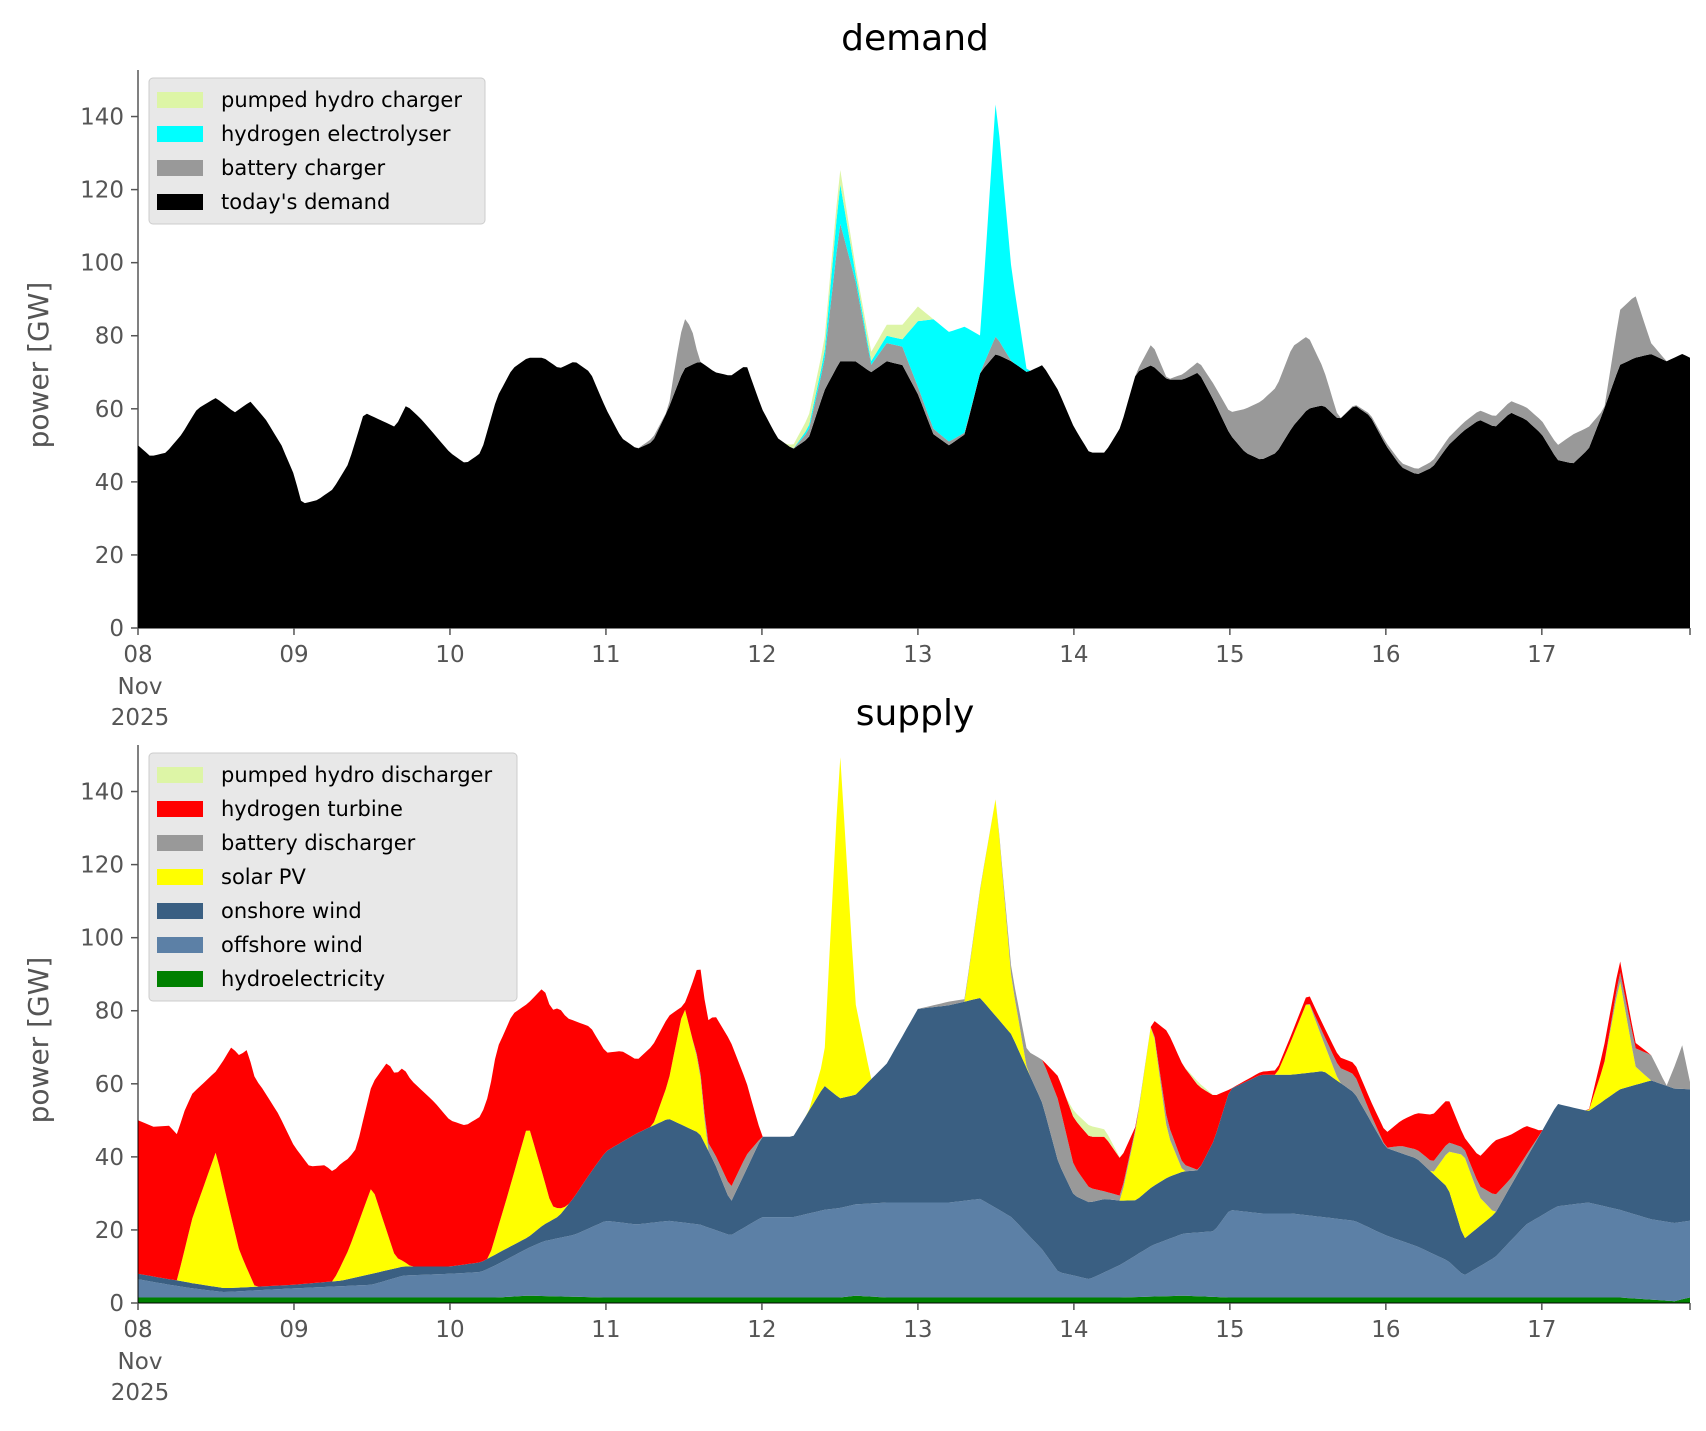 The width and height of the screenshot is (1706, 1431). I want to click on legend-swatch-pumped-hydro-charger, so click(180, 100).